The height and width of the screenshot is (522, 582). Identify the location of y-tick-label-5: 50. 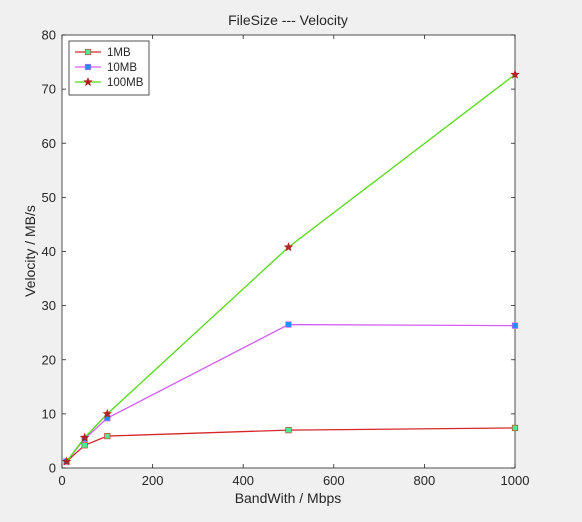
(49, 197).